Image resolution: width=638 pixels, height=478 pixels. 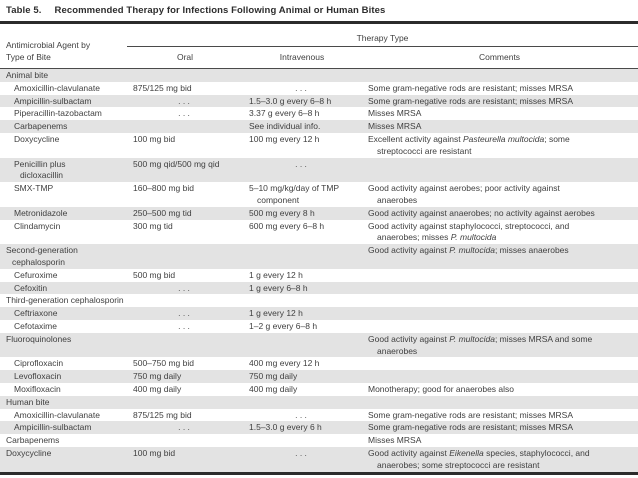 What do you see at coordinates (499, 57) in the screenshot?
I see `column-header-comments: Comments` at bounding box center [499, 57].